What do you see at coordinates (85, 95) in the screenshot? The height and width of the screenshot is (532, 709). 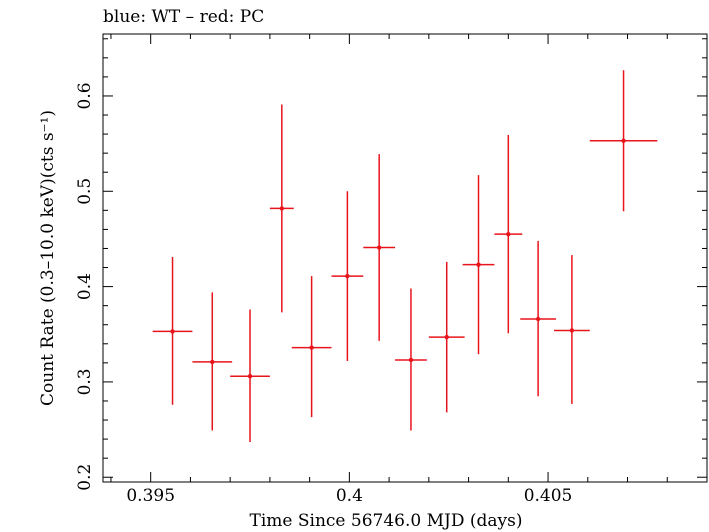 I see `y-tick-label: 0.6` at bounding box center [85, 95].